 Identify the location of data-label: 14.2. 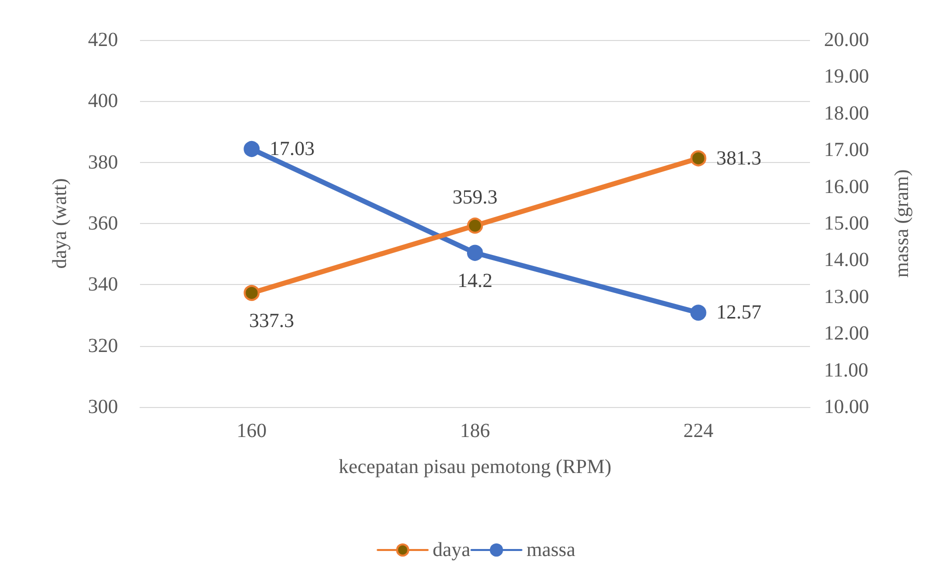
(475, 281).